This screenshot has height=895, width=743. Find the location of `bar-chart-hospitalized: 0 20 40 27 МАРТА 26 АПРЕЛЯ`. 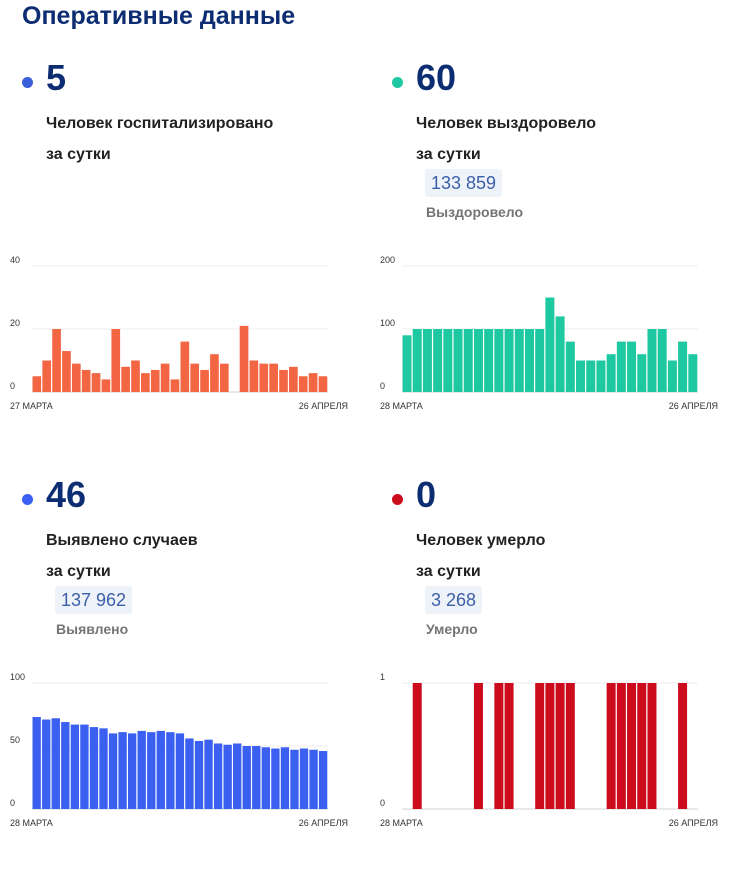

bar-chart-hospitalized: 0 20 40 27 МАРТА 26 АПРЕЛЯ is located at coordinates (179, 333).